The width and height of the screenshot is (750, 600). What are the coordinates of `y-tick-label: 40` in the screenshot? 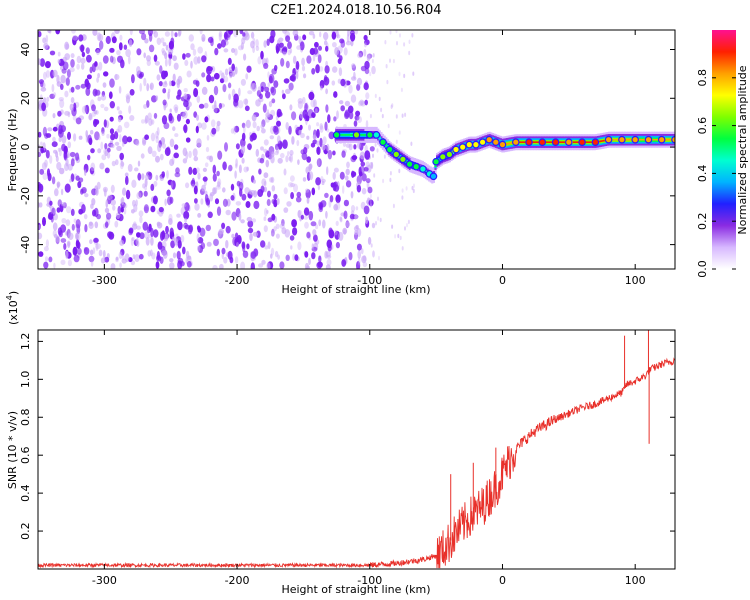 It's located at (25, 50).